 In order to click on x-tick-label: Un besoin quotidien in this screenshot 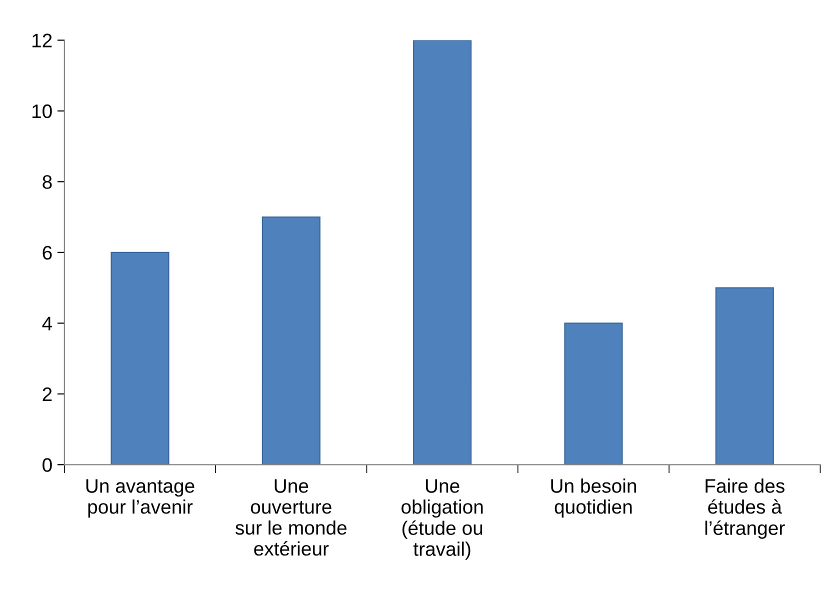, I will do `click(593, 498)`.